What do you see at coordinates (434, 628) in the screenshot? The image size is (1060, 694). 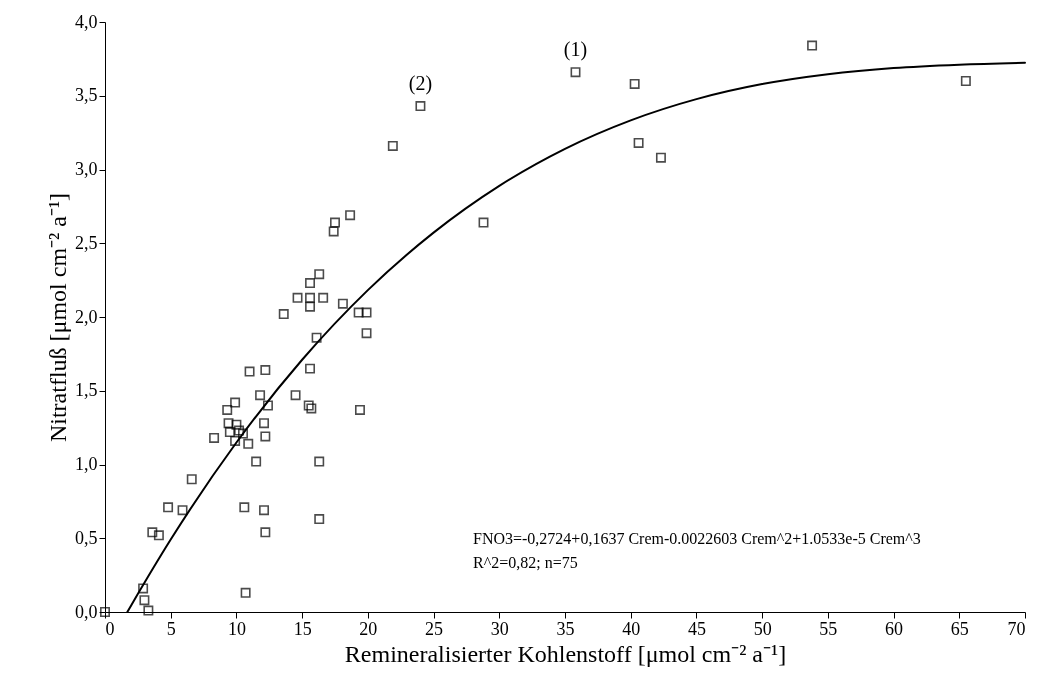 I see `x-tick-label: 25` at bounding box center [434, 628].